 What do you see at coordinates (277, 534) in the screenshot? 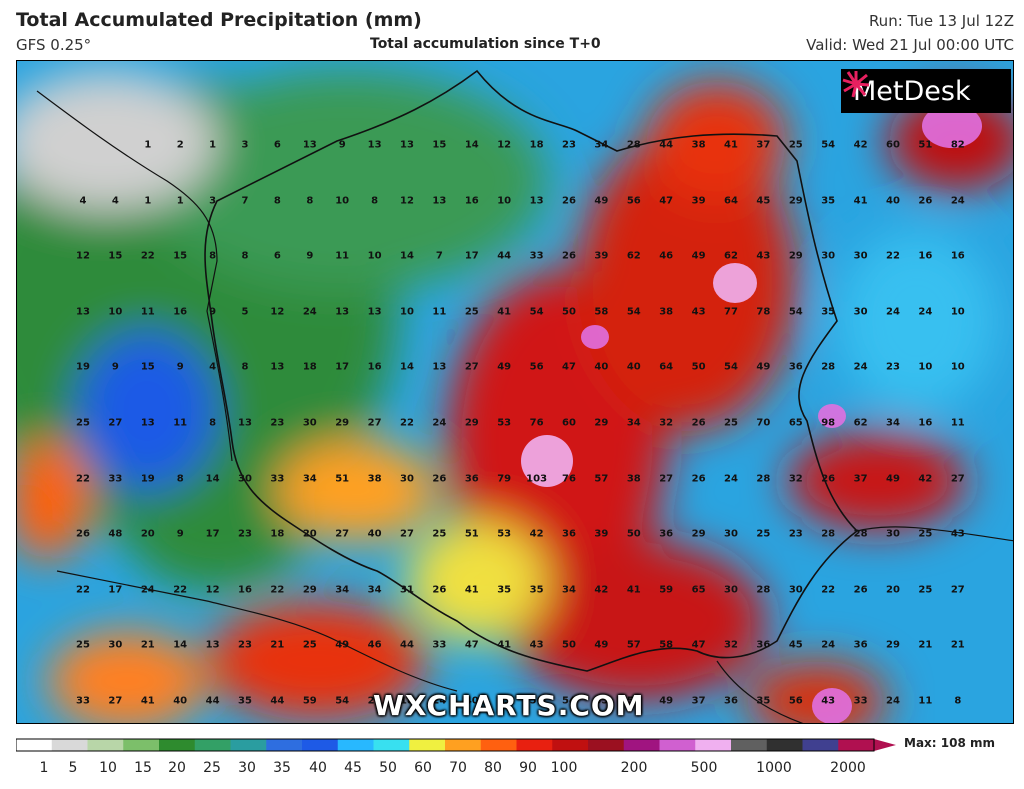
I see `grid-value: 18` at bounding box center [277, 534].